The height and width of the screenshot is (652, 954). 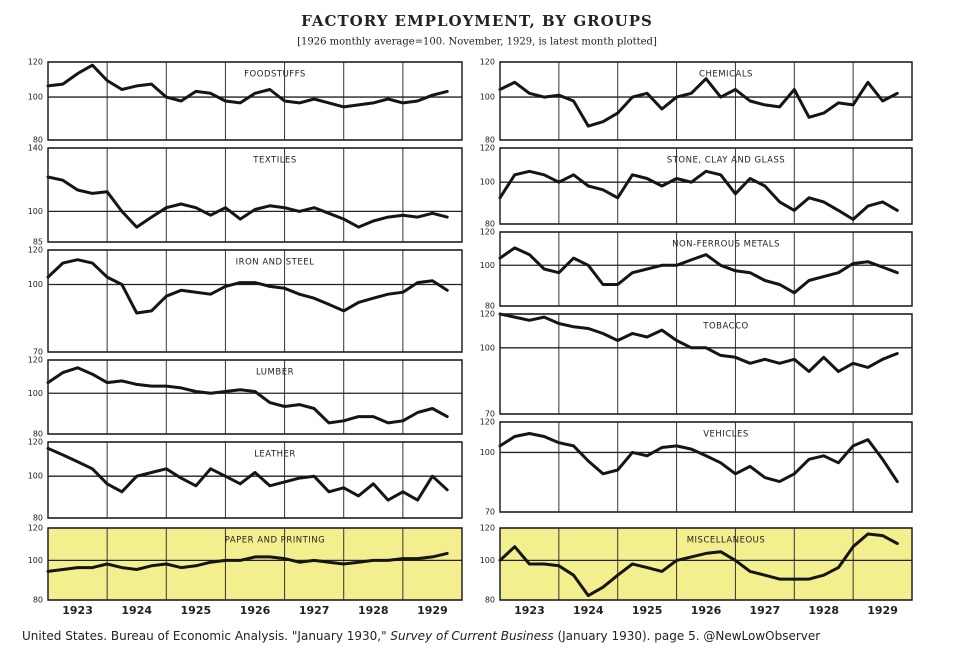 What do you see at coordinates (35, 148) in the screenshot?
I see `y-tick-label: 140` at bounding box center [35, 148].